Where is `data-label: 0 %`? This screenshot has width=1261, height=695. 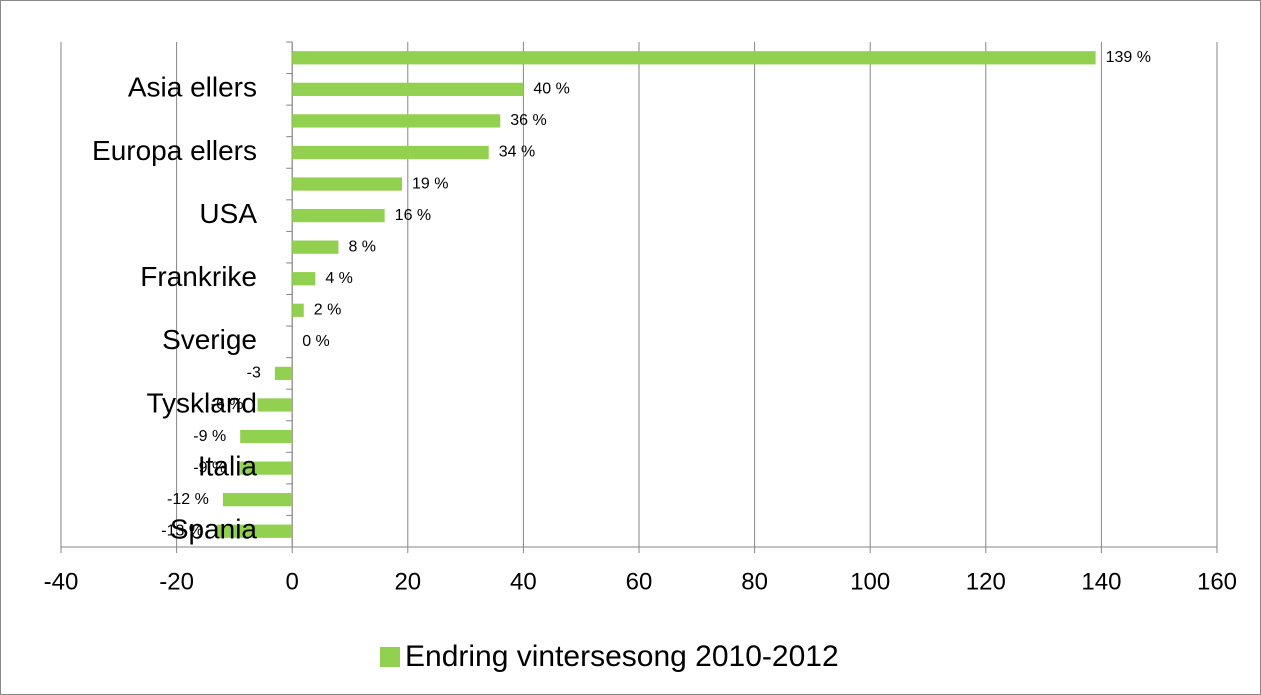
data-label: 0 % is located at coordinates (316, 341).